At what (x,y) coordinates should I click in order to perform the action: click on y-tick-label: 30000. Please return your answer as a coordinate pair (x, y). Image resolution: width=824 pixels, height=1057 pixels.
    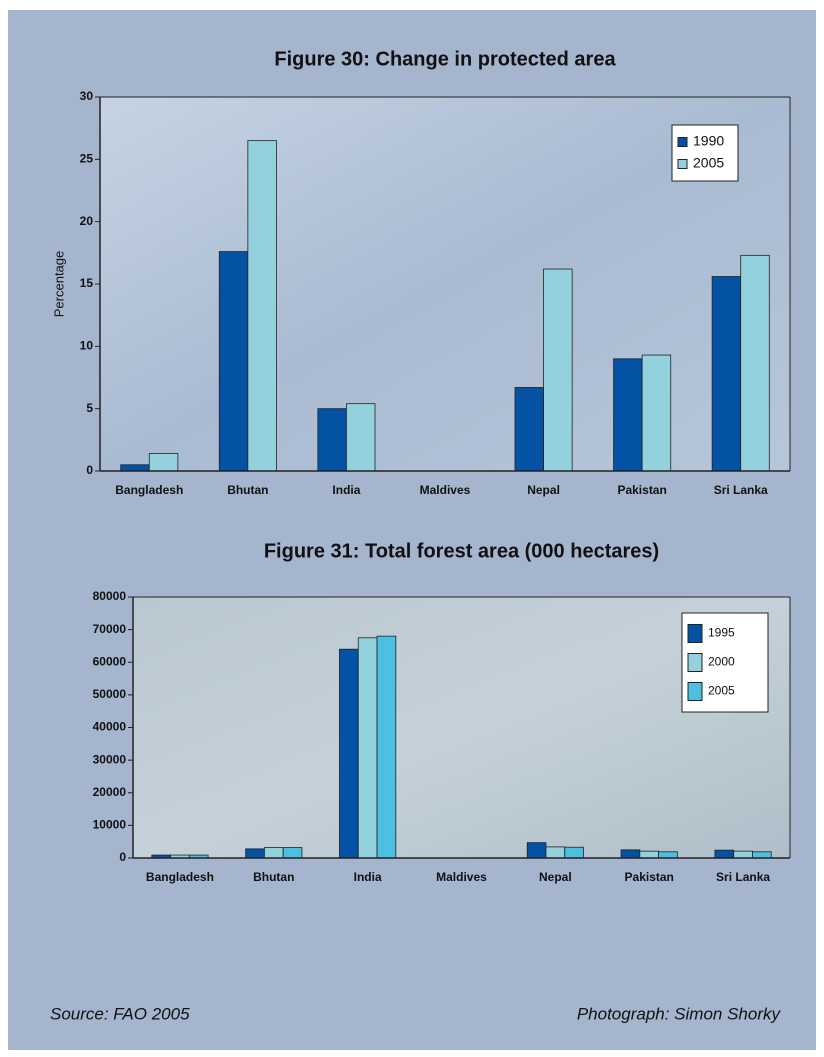
    Looking at the image, I should click on (110, 759).